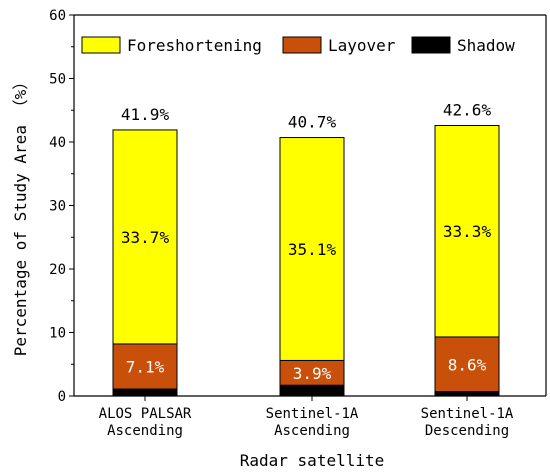 Image resolution: width=550 pixels, height=474 pixels. Describe the element at coordinates (57, 16) in the screenshot. I see `y-tick-label-6: 60` at that location.